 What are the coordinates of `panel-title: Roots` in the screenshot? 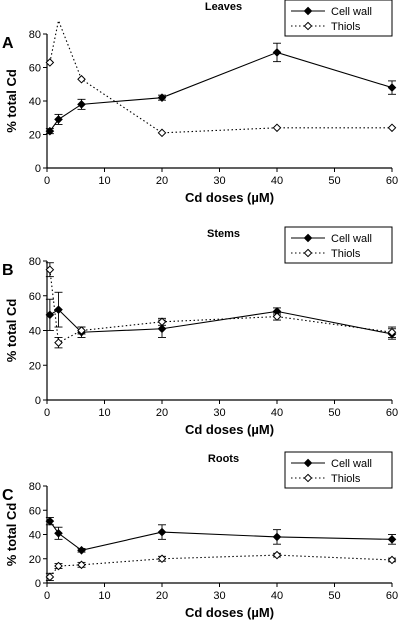 It's located at (223, 459).